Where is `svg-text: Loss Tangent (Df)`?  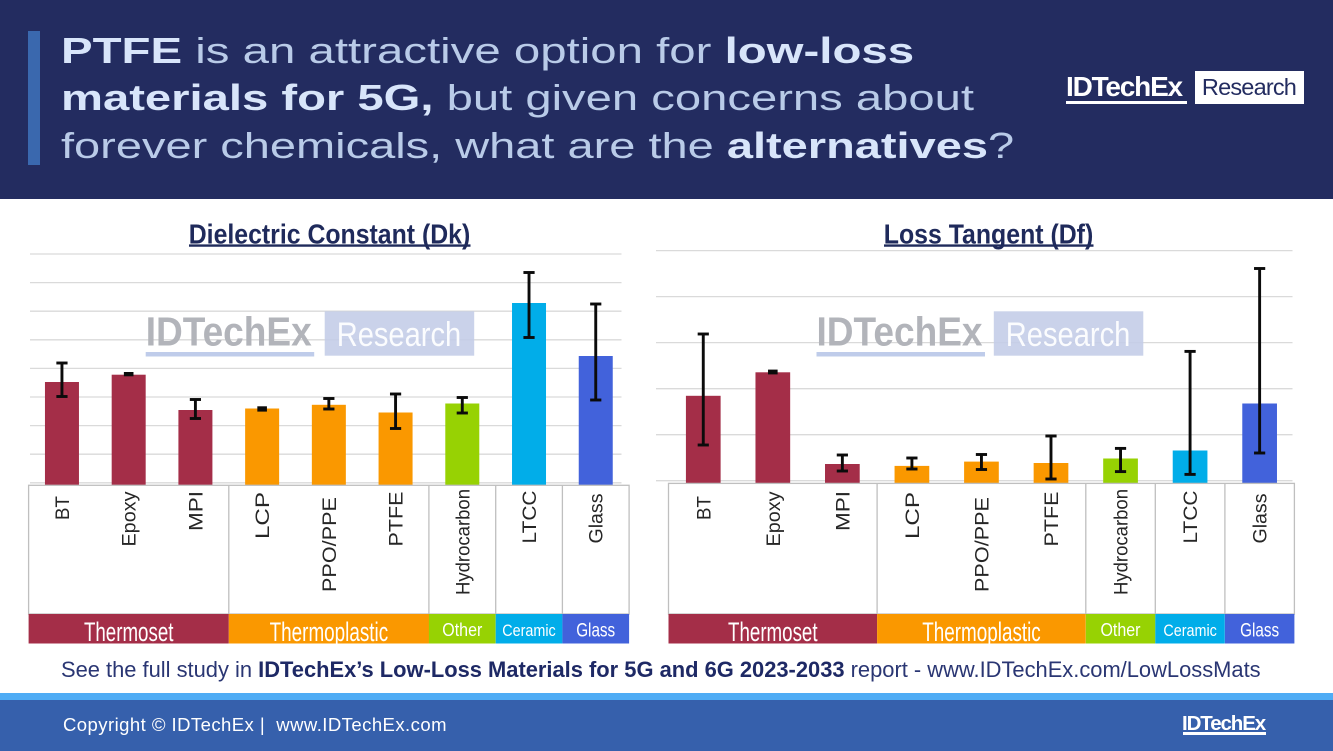
svg-text: Loss Tangent (Df) is located at coordinates (989, 234).